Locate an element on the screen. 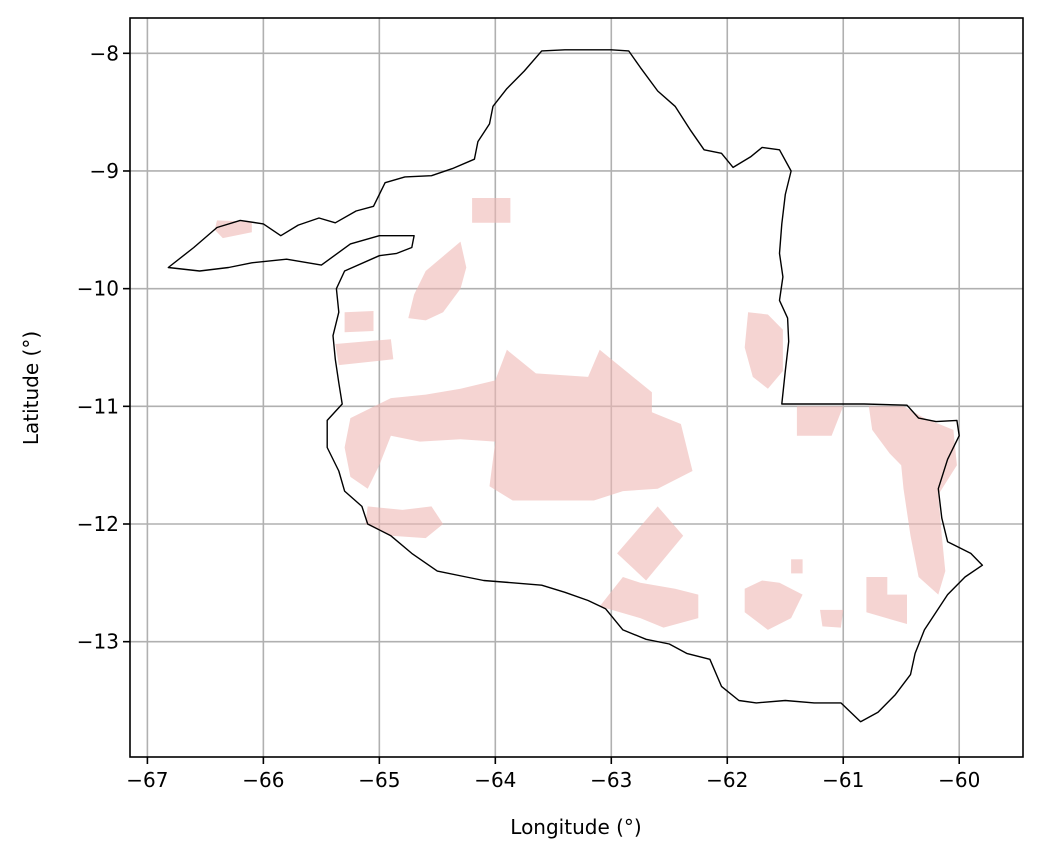 Image resolution: width=1043 pixels, height=858 pixels. x-tick-label: −66 is located at coordinates (263, 780).